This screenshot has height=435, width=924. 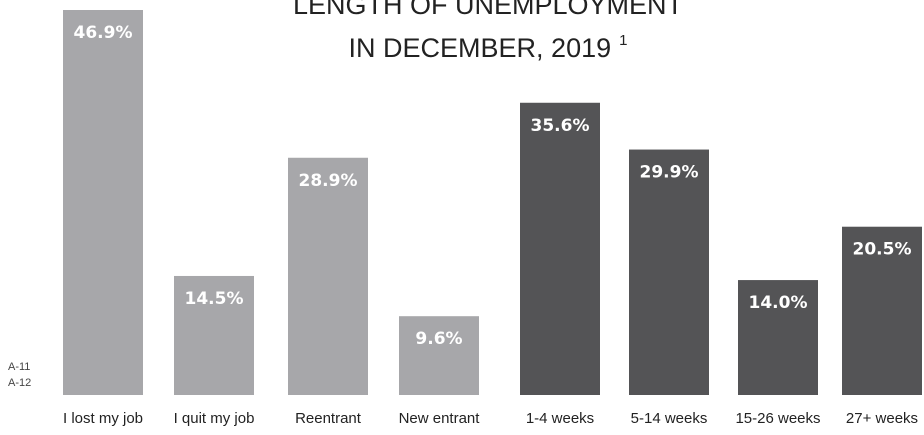 What do you see at coordinates (328, 418) in the screenshot?
I see `category-label-3: Reentrant` at bounding box center [328, 418].